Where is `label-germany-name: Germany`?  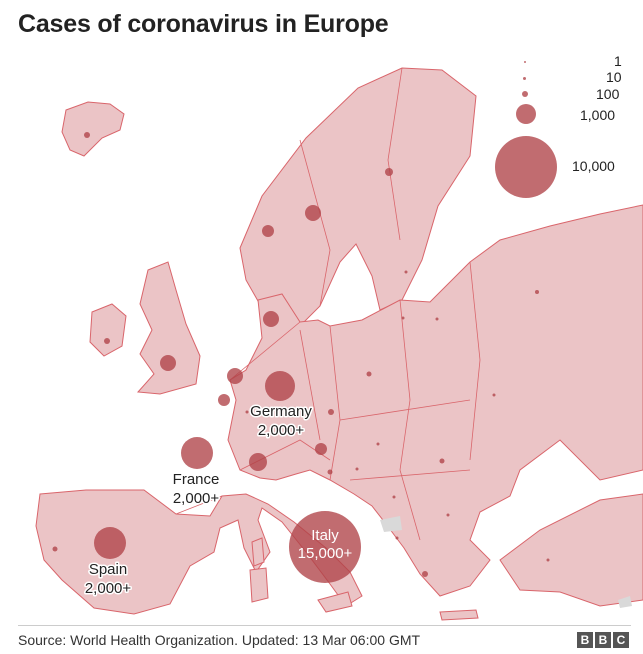
label-germany-name: Germany is located at coordinates (281, 411).